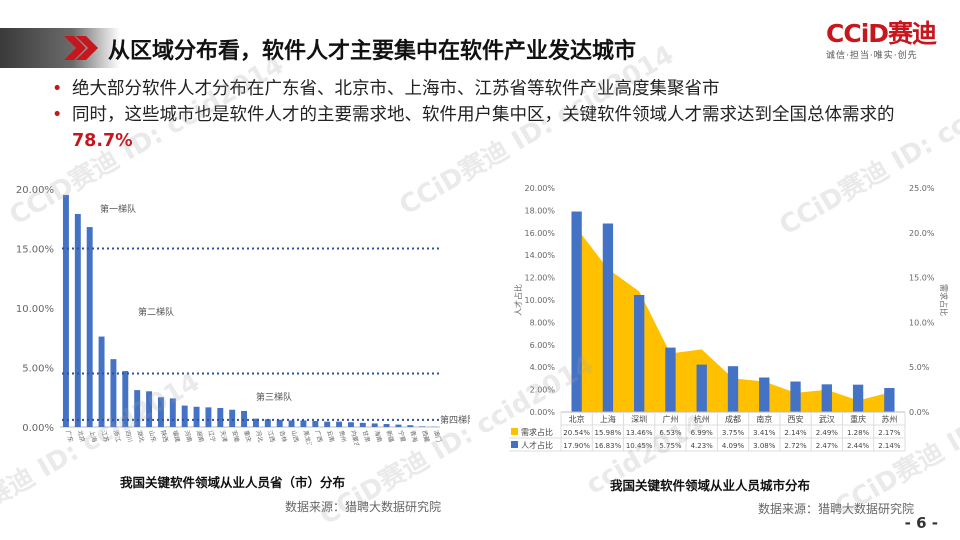 The height and width of the screenshot is (540, 960). I want to click on talent-value-label: 2.44%, so click(858, 446).